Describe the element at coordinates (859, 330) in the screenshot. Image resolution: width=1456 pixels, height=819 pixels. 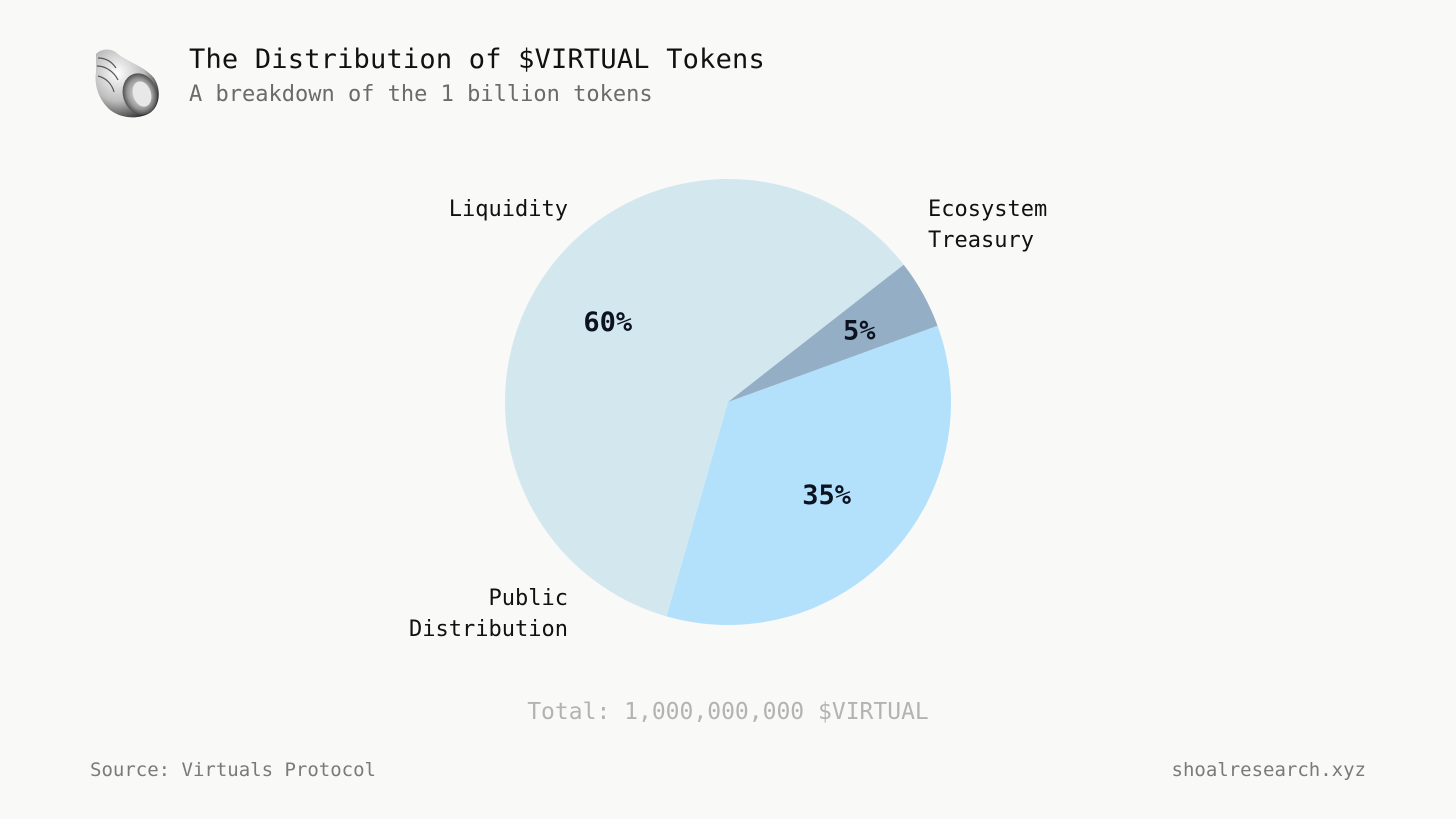
I see `pct-label-liquidity: 5%` at that location.